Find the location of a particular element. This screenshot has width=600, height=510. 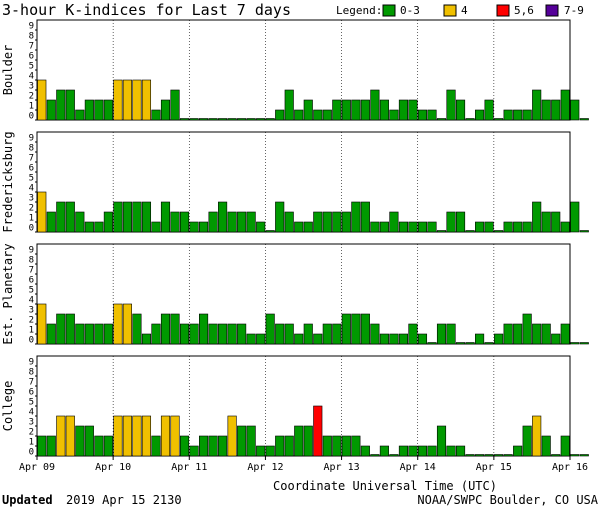

legend-item-7-9: 7-9 is located at coordinates (574, 10).